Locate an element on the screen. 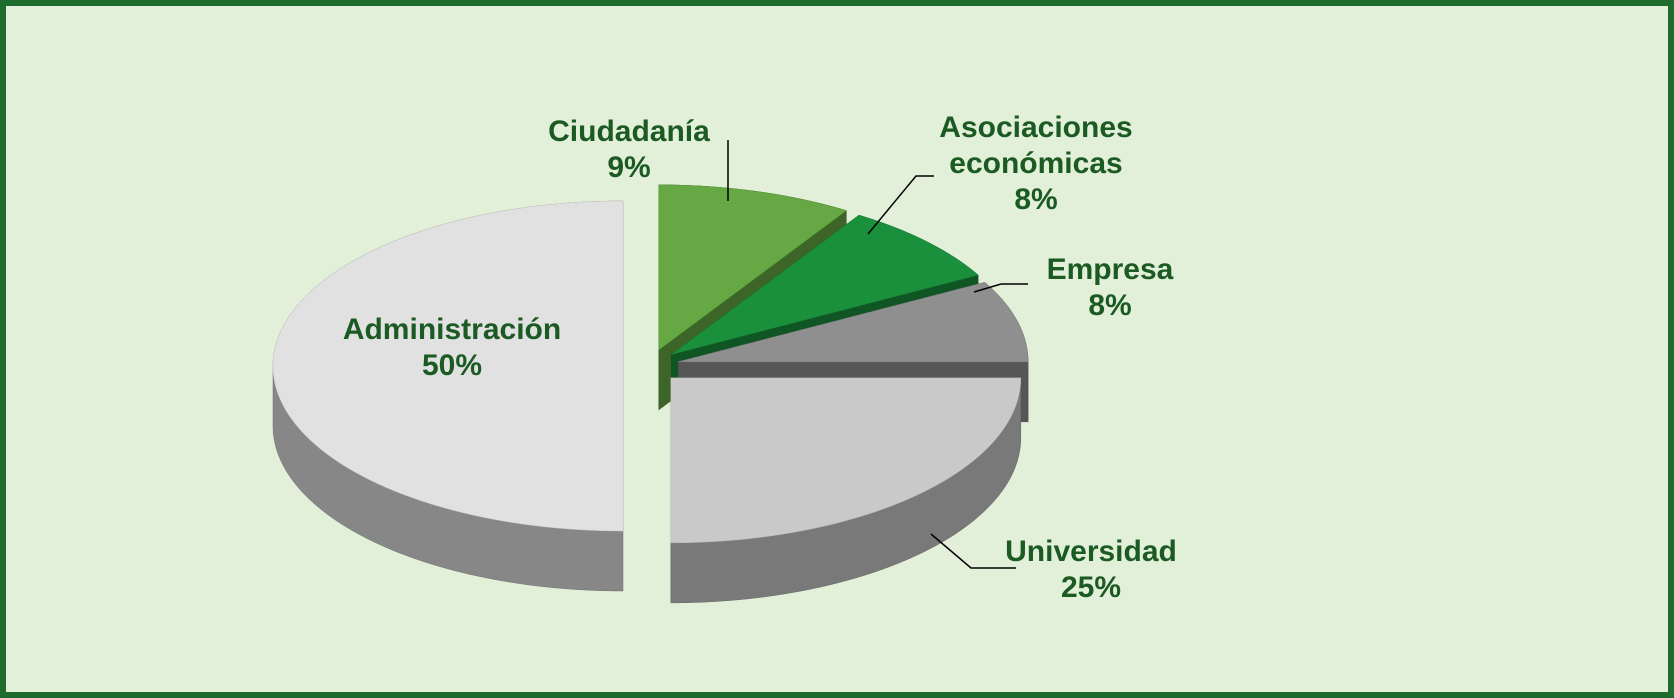  value-label: 25% is located at coordinates (1091, 587).